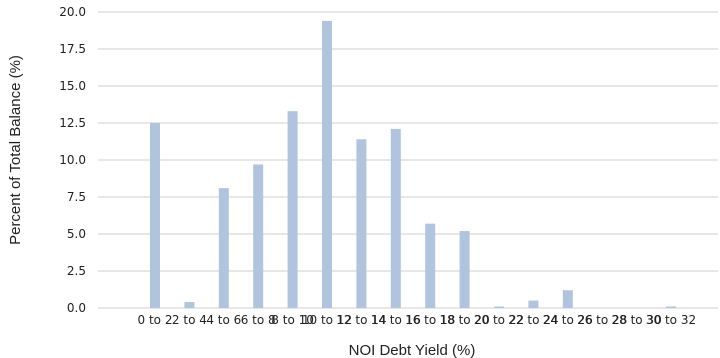 This screenshot has width=720, height=358. Describe the element at coordinates (430, 320) in the screenshot. I see `x-tick-label: 16 to 18` at that location.